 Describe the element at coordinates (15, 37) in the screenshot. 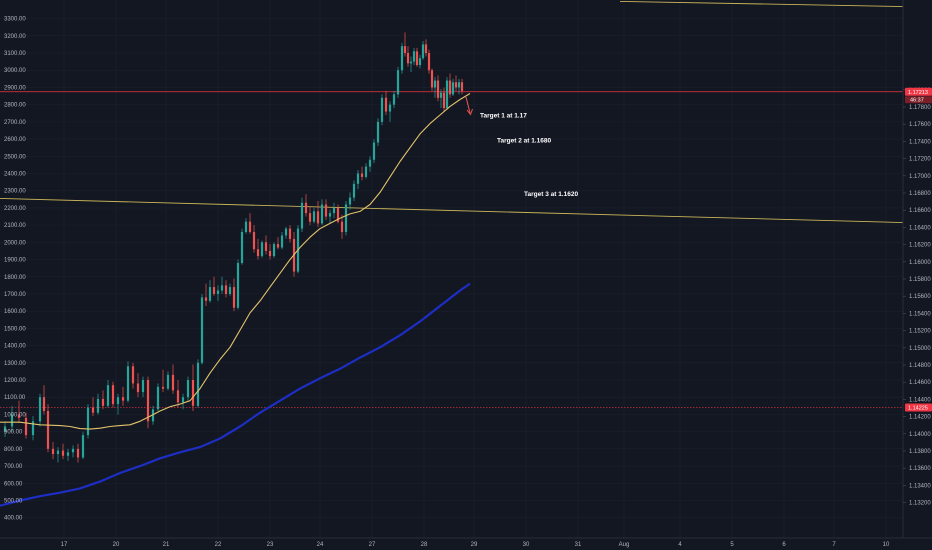

I see `left-axis-tick-label: 3200.00` at that location.